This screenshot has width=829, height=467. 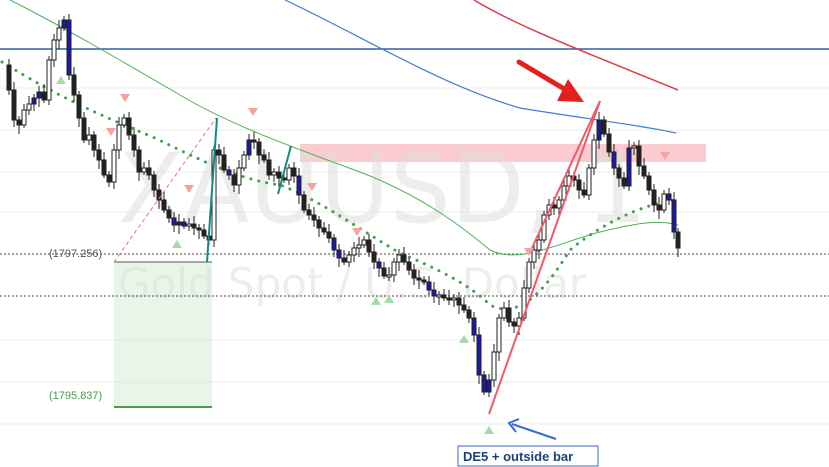 I want to click on red-arrow, so click(x=550, y=80).